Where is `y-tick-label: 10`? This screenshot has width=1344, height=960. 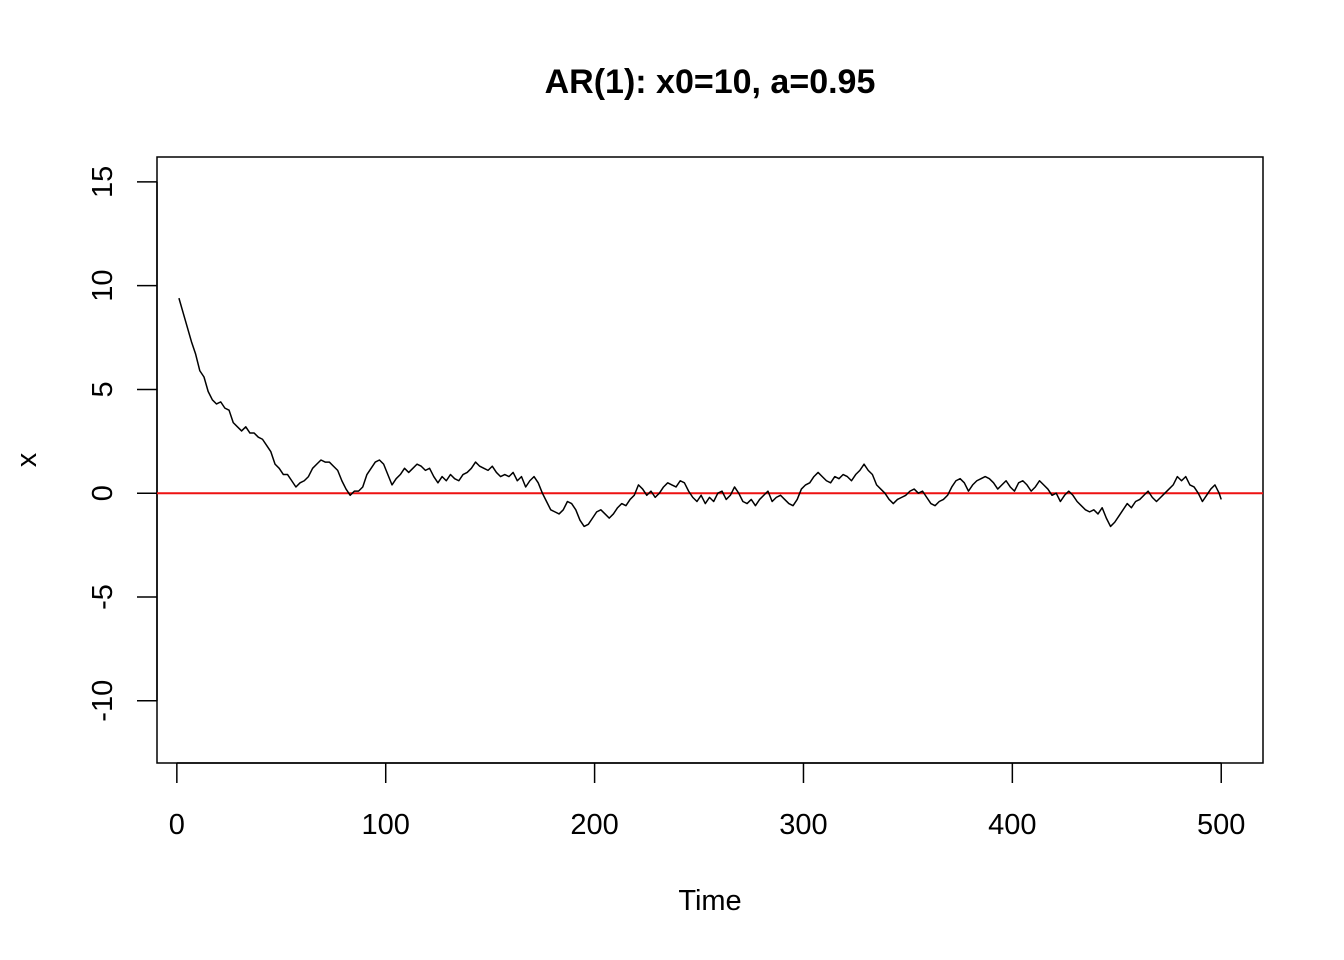 y-tick-label: 10 is located at coordinates (103, 286).